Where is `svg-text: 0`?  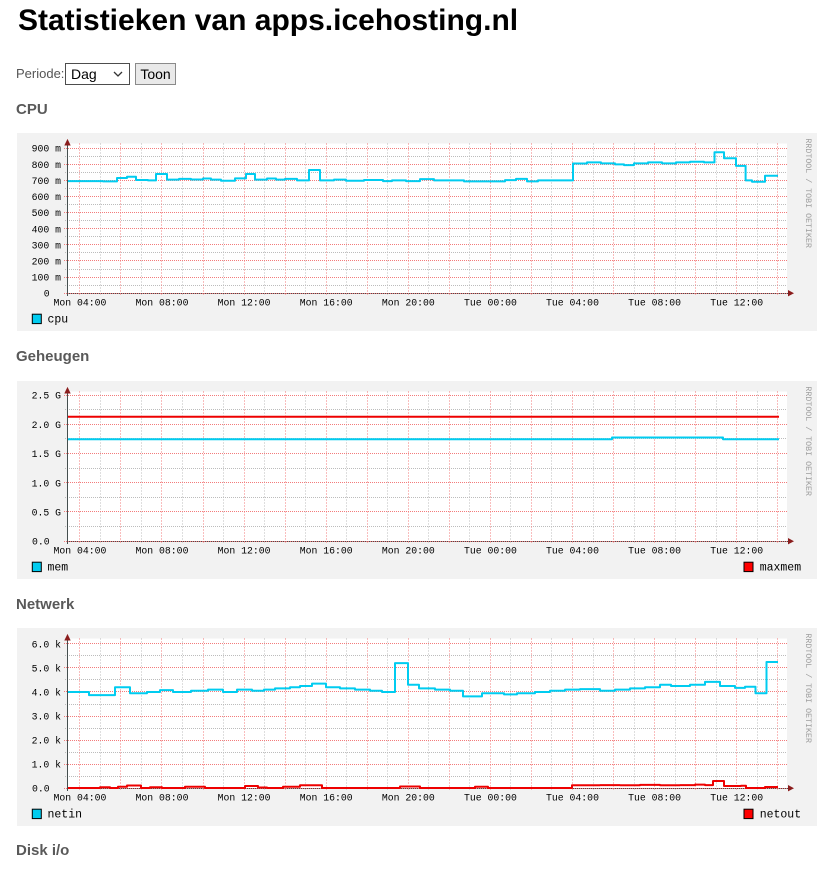 svg-text: 0 is located at coordinates (47, 294).